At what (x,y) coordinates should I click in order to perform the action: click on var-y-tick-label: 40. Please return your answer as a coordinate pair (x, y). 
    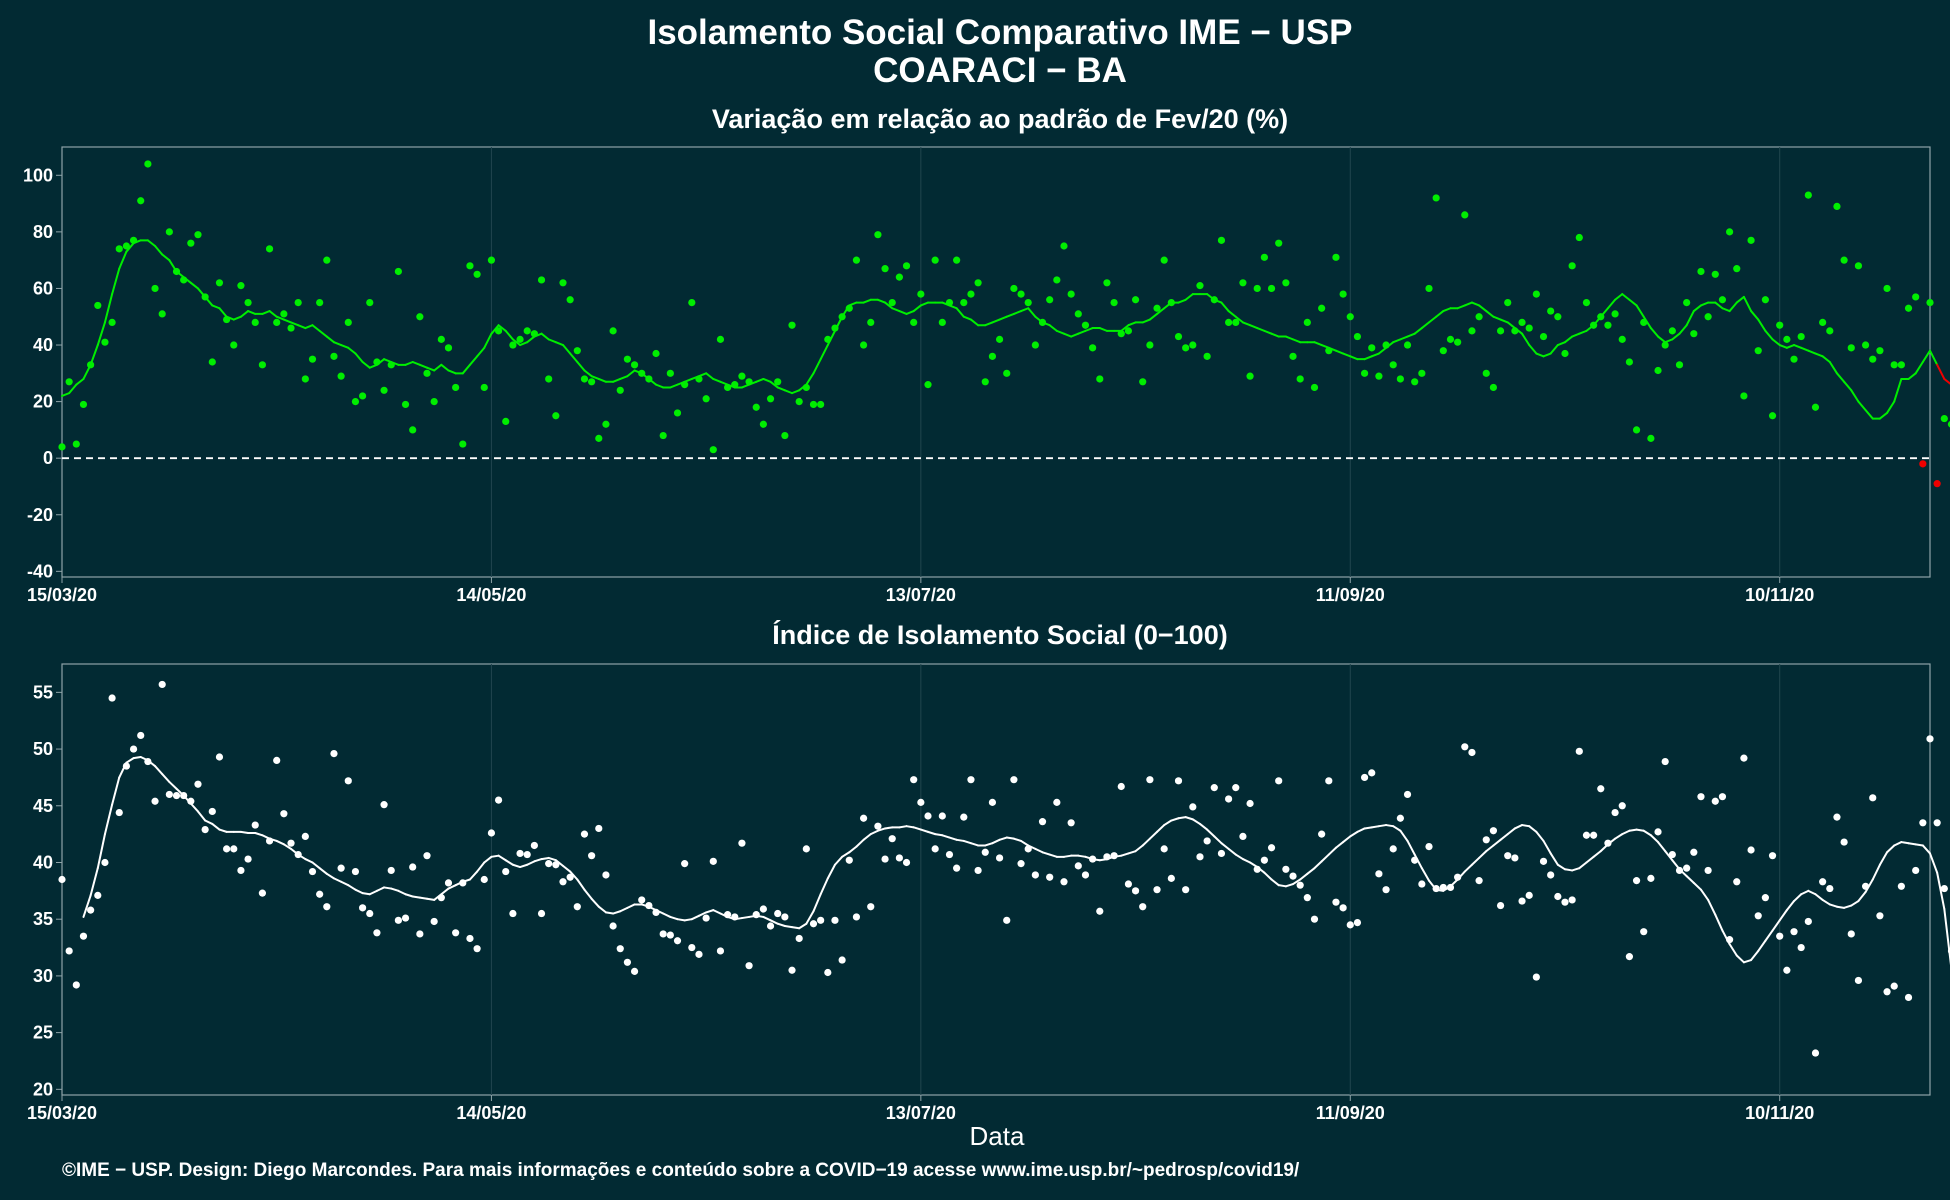
    Looking at the image, I should click on (43, 345).